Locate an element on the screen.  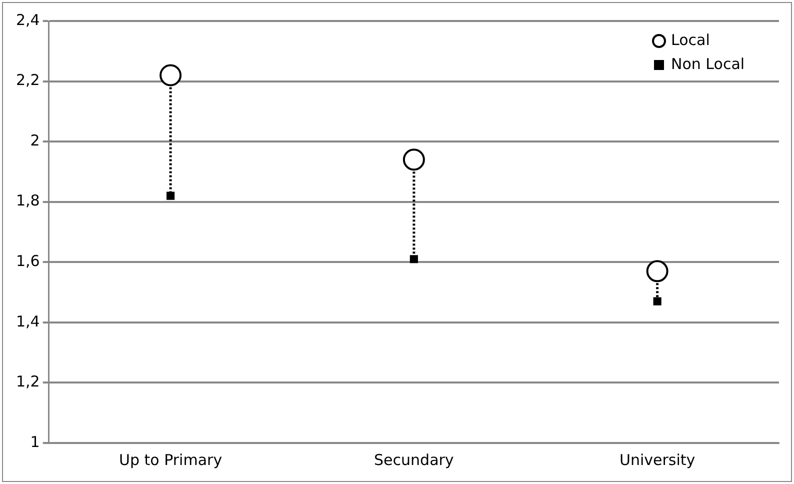
x-tick-label: Up to Primary is located at coordinates (170, 459).